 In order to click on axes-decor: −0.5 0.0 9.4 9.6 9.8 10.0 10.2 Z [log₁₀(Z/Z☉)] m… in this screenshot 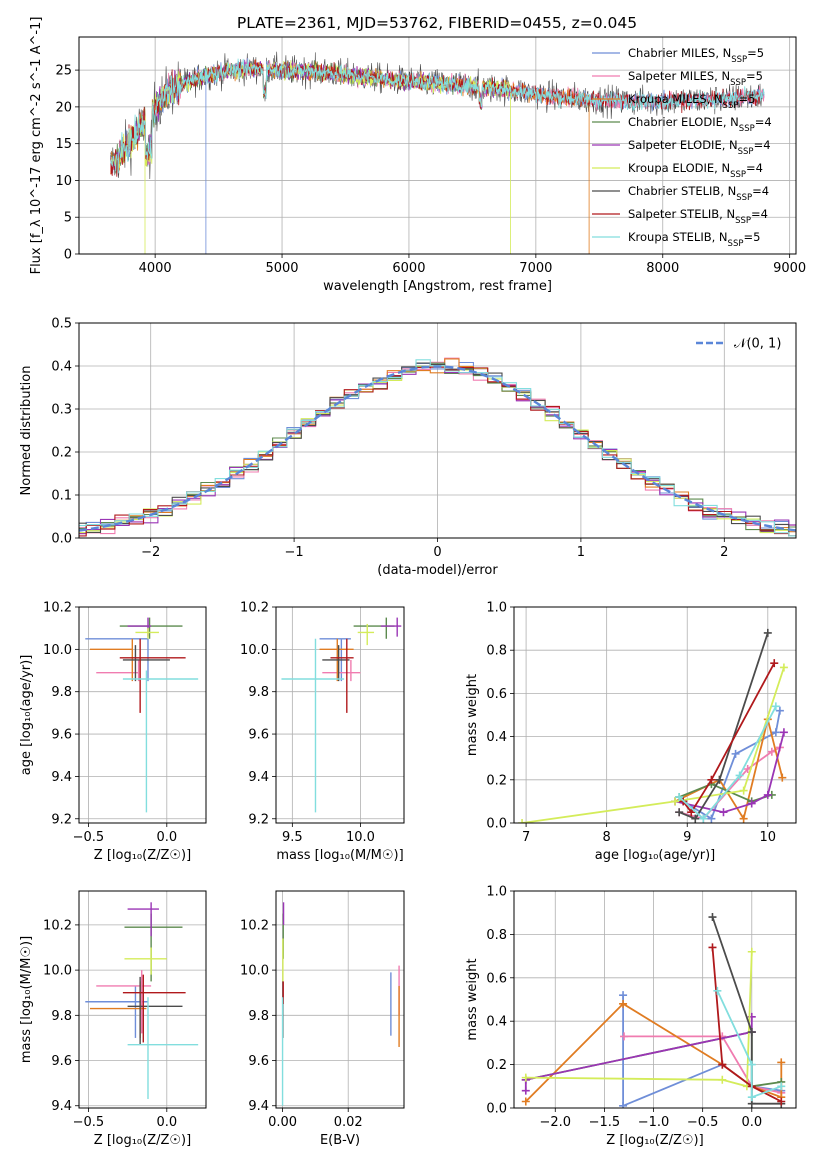, I will do `click(113, 1019)`.